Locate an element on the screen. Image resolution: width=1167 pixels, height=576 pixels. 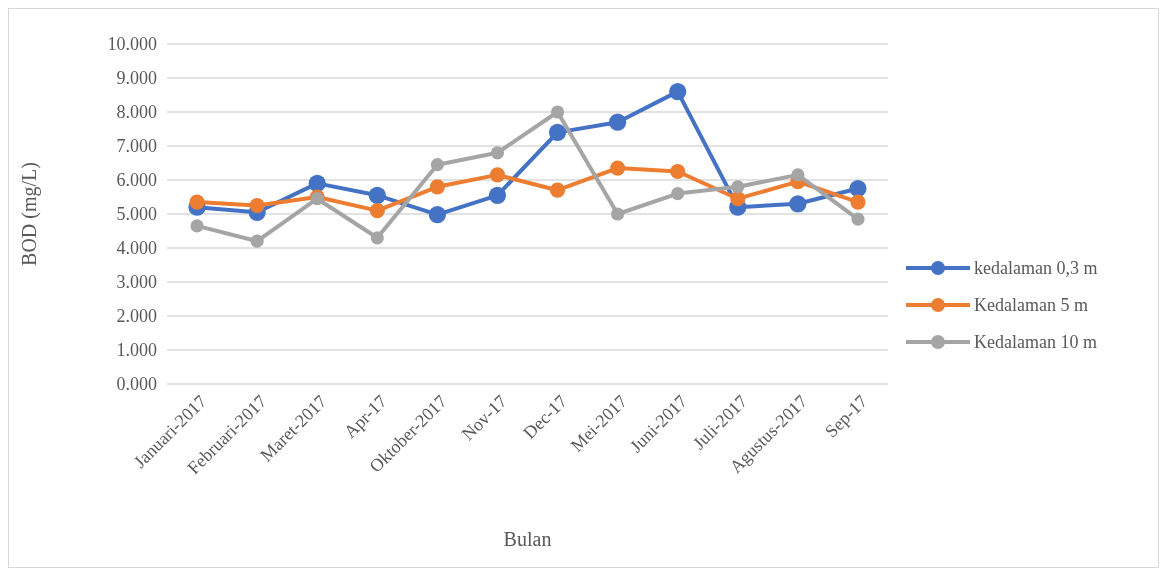
y-tick-label: 6.000 is located at coordinates (136, 180).